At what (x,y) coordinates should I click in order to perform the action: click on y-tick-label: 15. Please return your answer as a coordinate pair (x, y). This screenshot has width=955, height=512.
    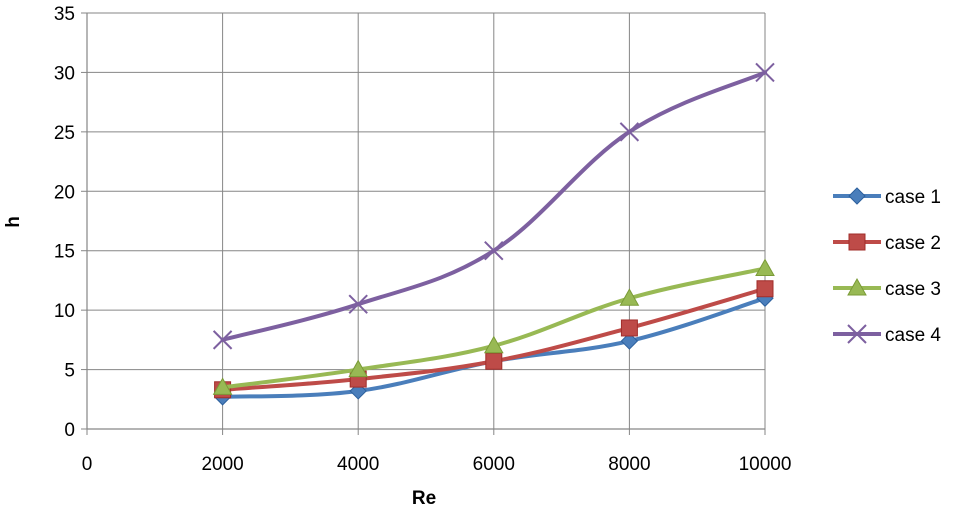
    Looking at the image, I should click on (64, 252).